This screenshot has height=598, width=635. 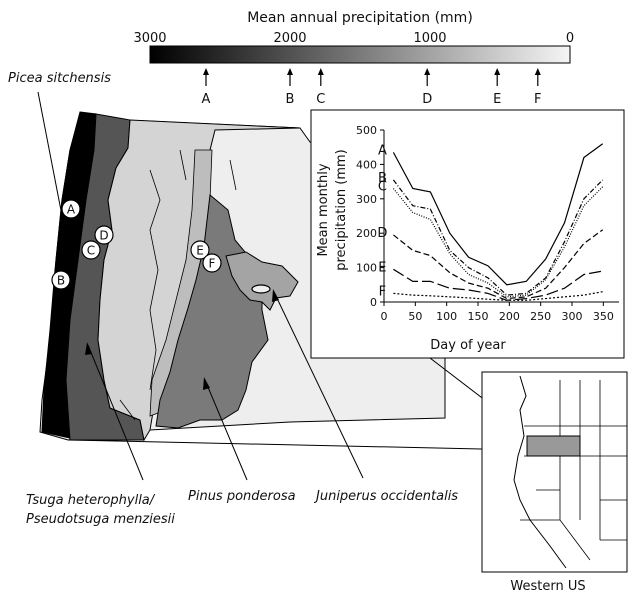 I want to click on chart-ylabel-line1: Mean monthly, so click(x=323, y=209).